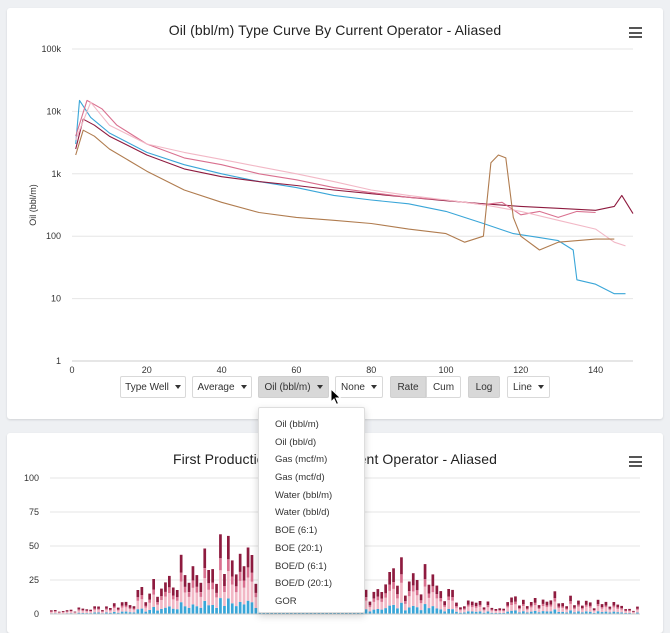 The width and height of the screenshot is (670, 633). Describe the element at coordinates (311, 584) in the screenshot. I see `metric-option: BOE/D (20:1)` at that location.